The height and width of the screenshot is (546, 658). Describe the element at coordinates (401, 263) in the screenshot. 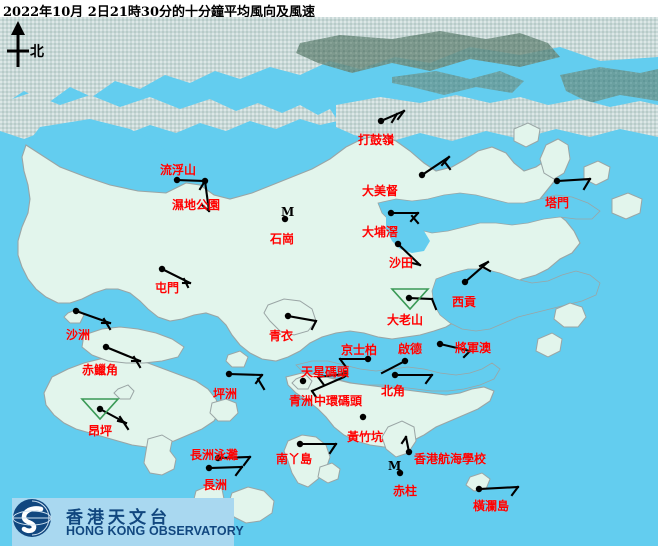

I see `station-label-sha-tin: 沙田` at that location.